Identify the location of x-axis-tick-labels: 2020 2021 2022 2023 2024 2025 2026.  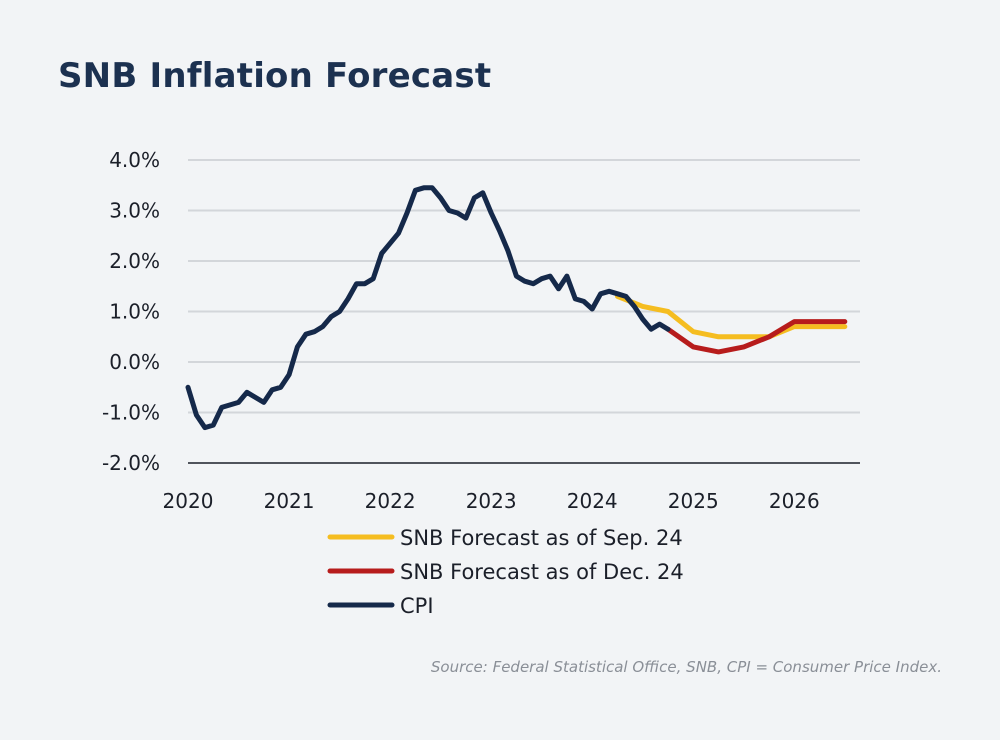
(491, 501).